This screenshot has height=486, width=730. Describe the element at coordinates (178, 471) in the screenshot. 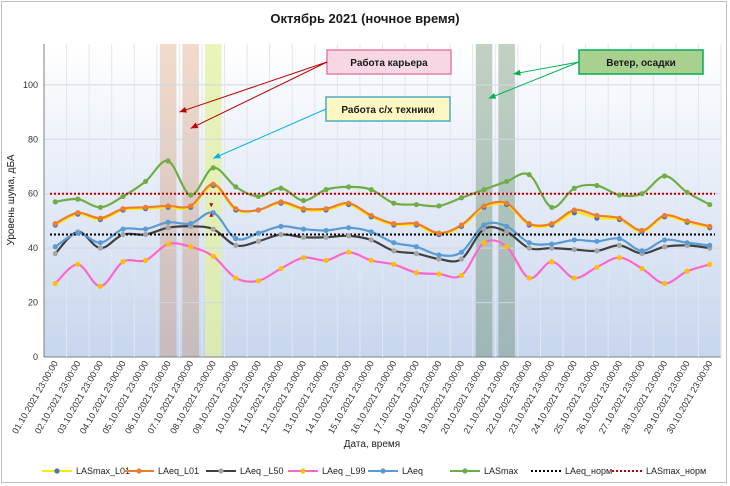

I see `legend-label: LAeq_L01` at that location.